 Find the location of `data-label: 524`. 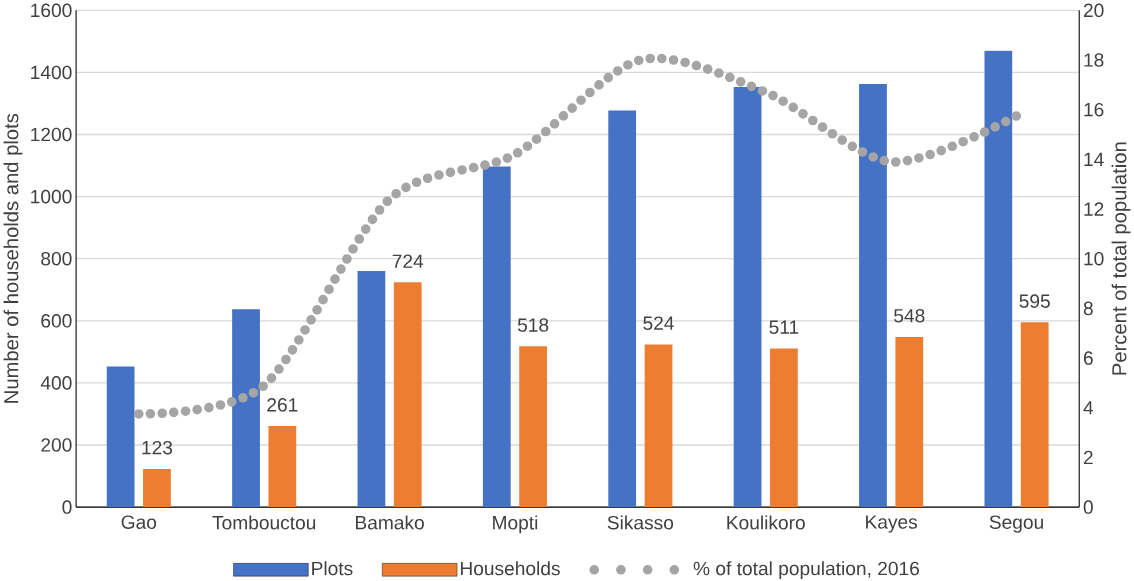

data-label: 524 is located at coordinates (658, 323).